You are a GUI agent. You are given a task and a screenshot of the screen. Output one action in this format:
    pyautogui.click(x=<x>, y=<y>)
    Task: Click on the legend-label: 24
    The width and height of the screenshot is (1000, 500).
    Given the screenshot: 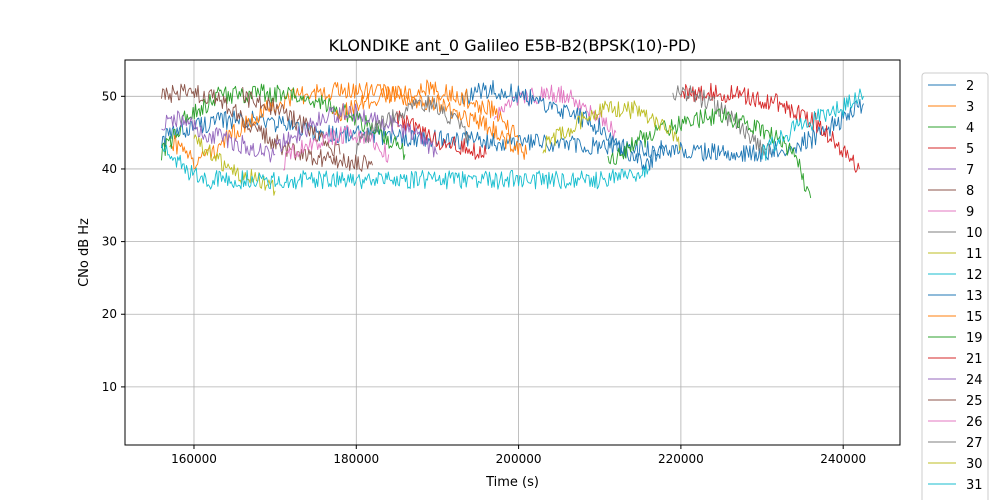 What is the action you would take?
    pyautogui.click(x=974, y=380)
    